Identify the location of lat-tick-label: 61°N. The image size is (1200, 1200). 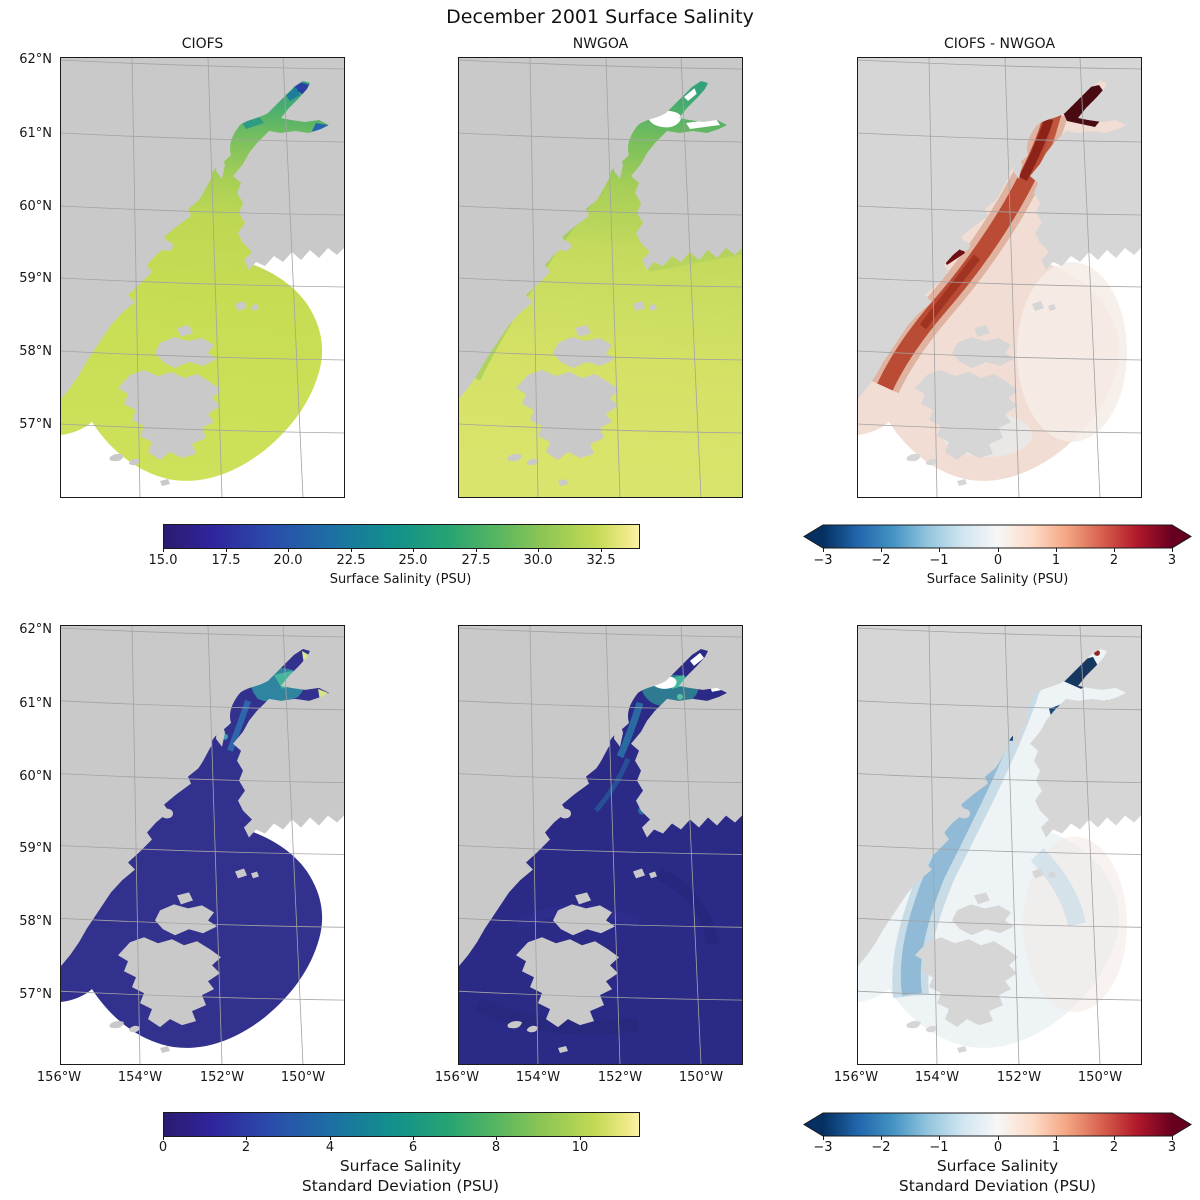
(35, 133).